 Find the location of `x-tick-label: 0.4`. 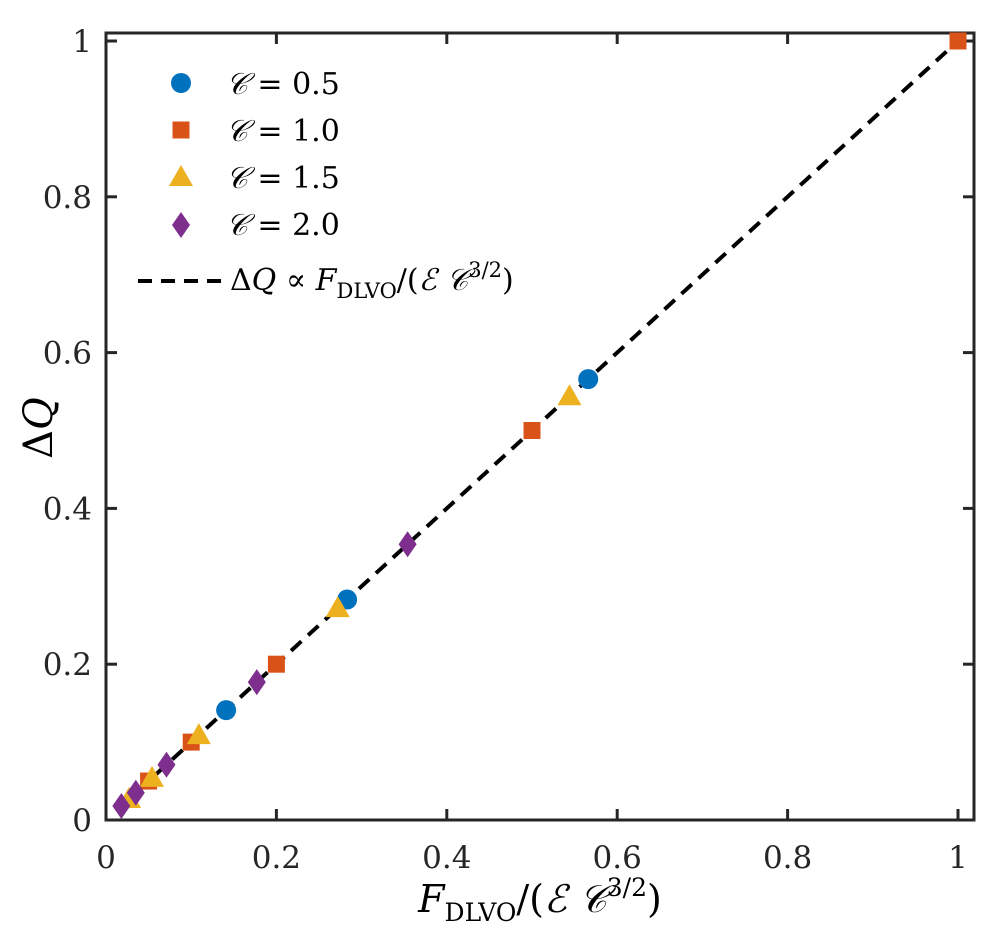

x-tick-label: 0.4 is located at coordinates (446, 858).